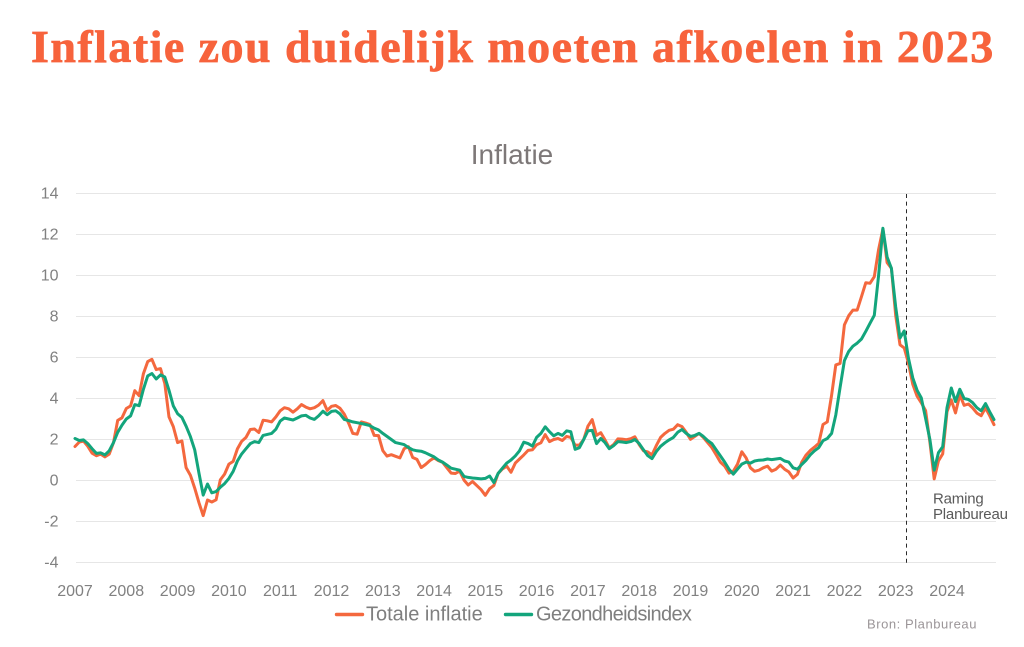 The image size is (1024, 647). What do you see at coordinates (691, 591) in the screenshot?
I see `svg-text: 2019` at bounding box center [691, 591].